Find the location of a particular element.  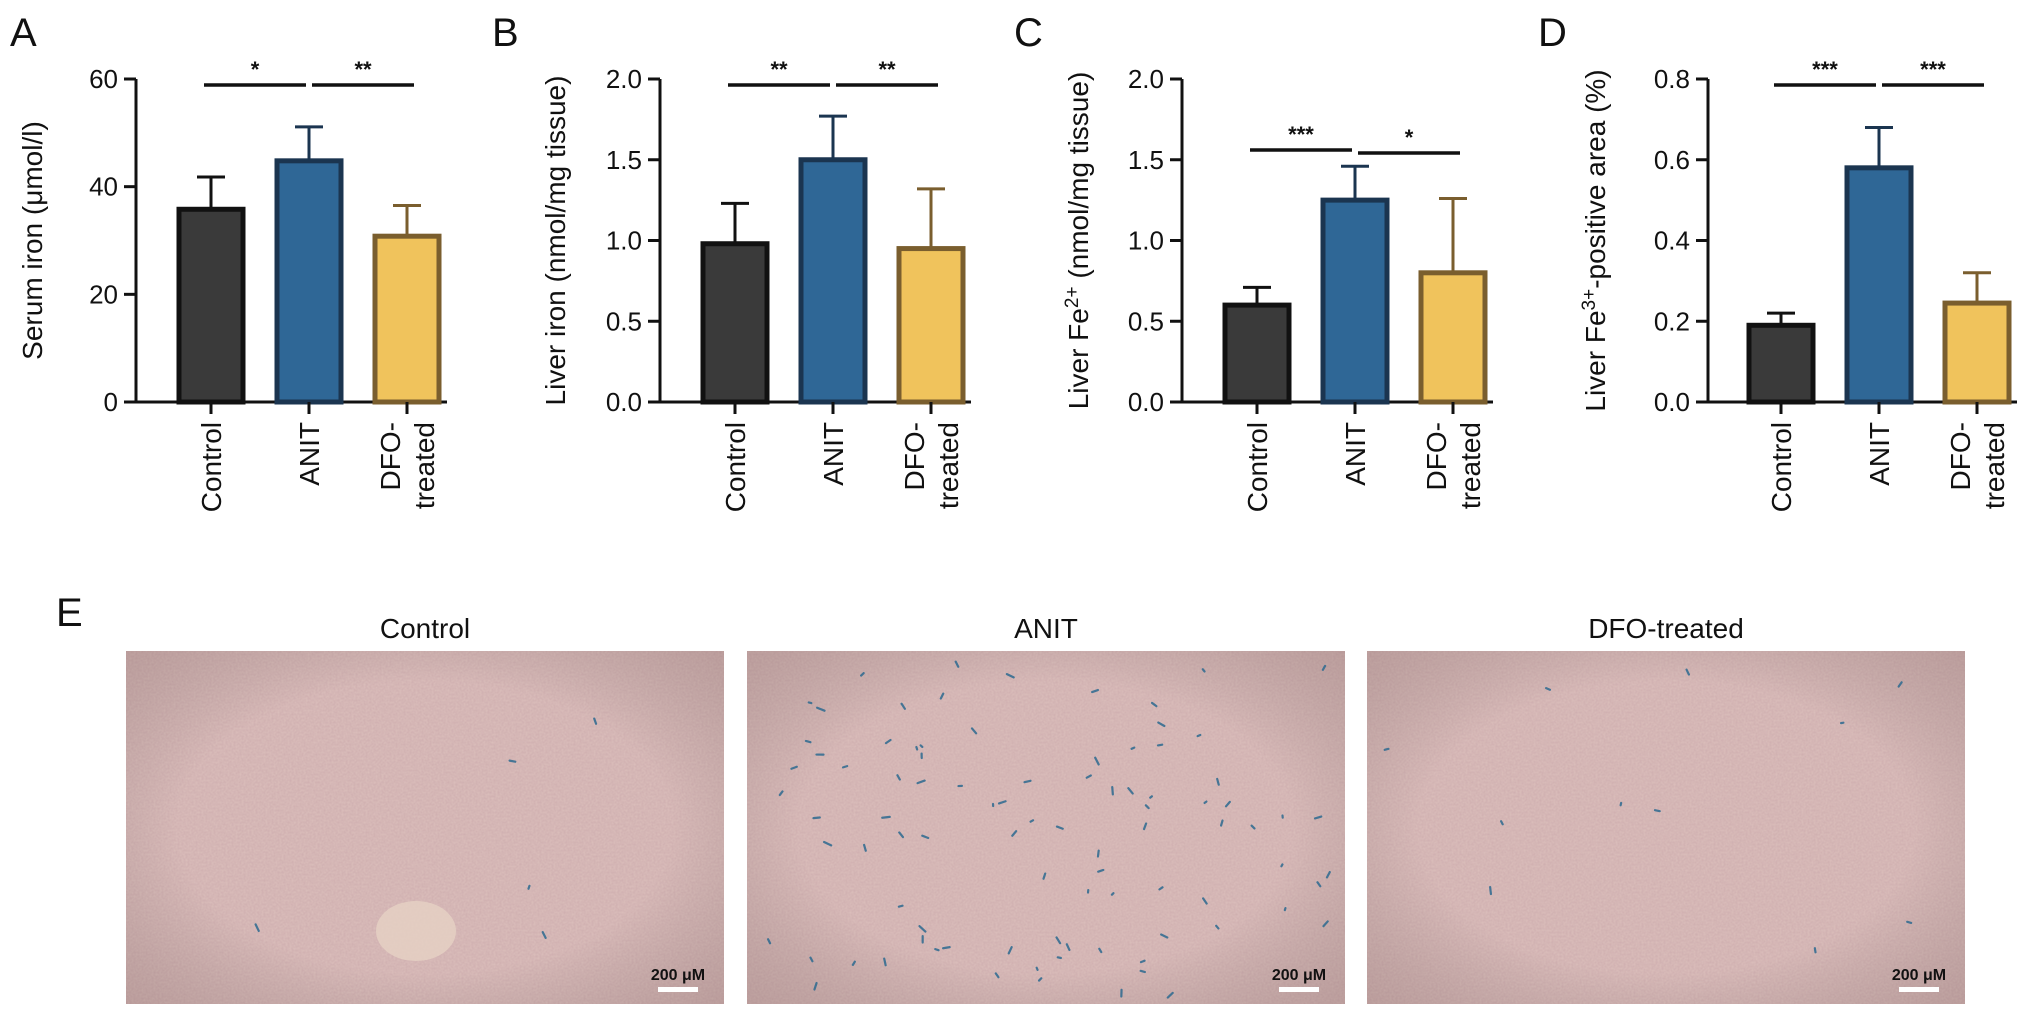

micrograph-title: DFO-treated is located at coordinates (1666, 628).